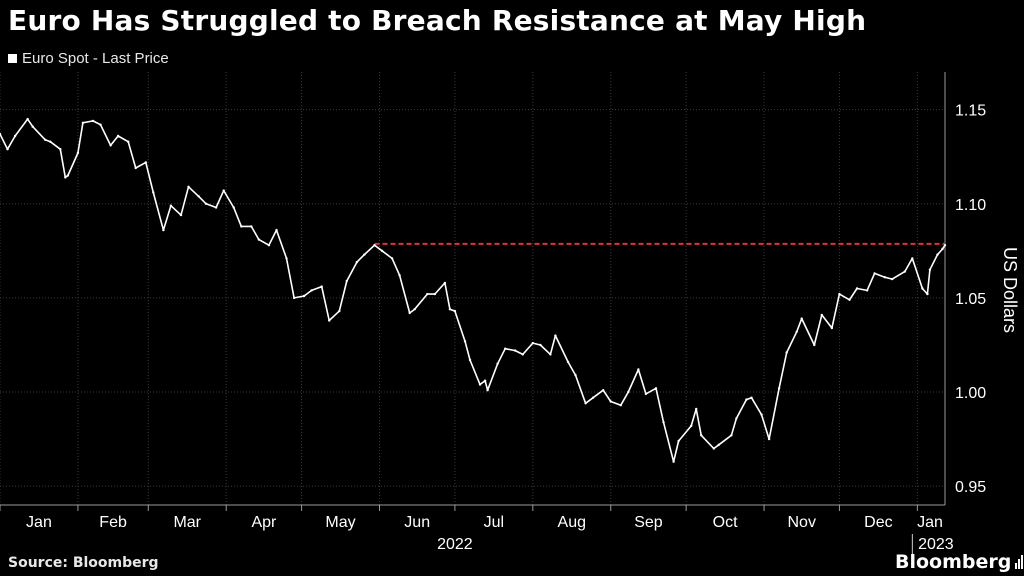 The width and height of the screenshot is (1024, 576). What do you see at coordinates (264, 522) in the screenshot?
I see `x-tick-label: Apr` at bounding box center [264, 522].